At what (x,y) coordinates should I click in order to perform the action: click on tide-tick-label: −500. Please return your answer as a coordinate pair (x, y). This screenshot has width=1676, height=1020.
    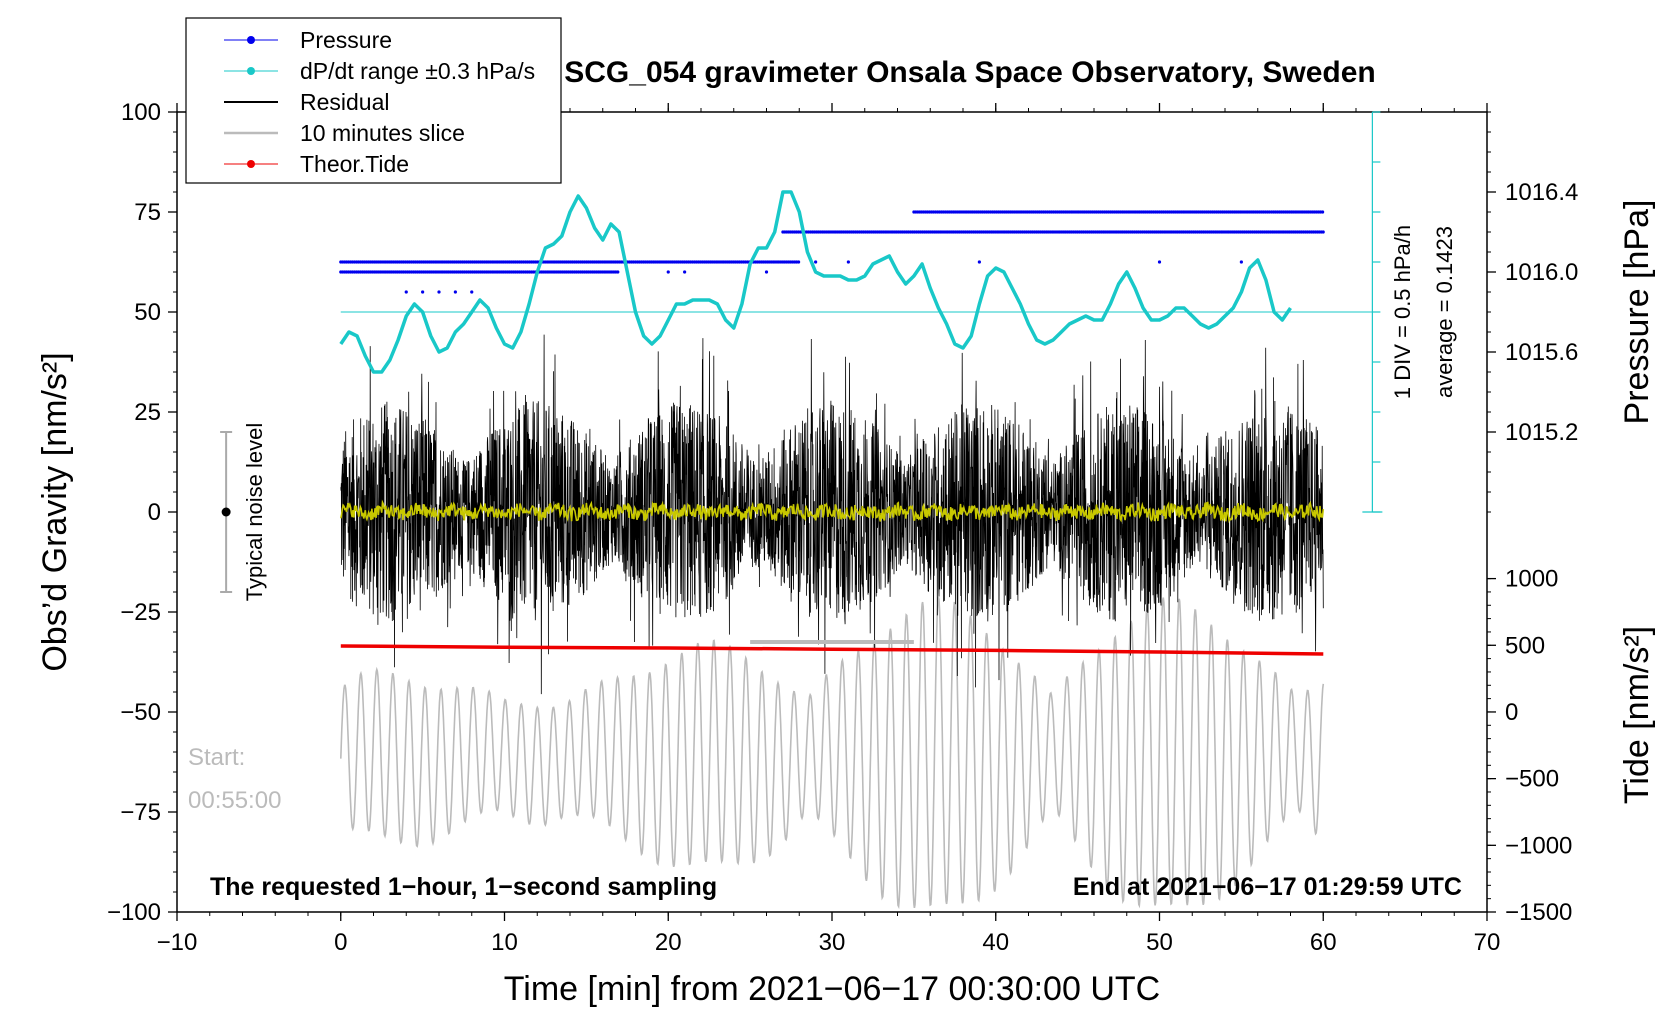
    Looking at the image, I should click on (1532, 779).